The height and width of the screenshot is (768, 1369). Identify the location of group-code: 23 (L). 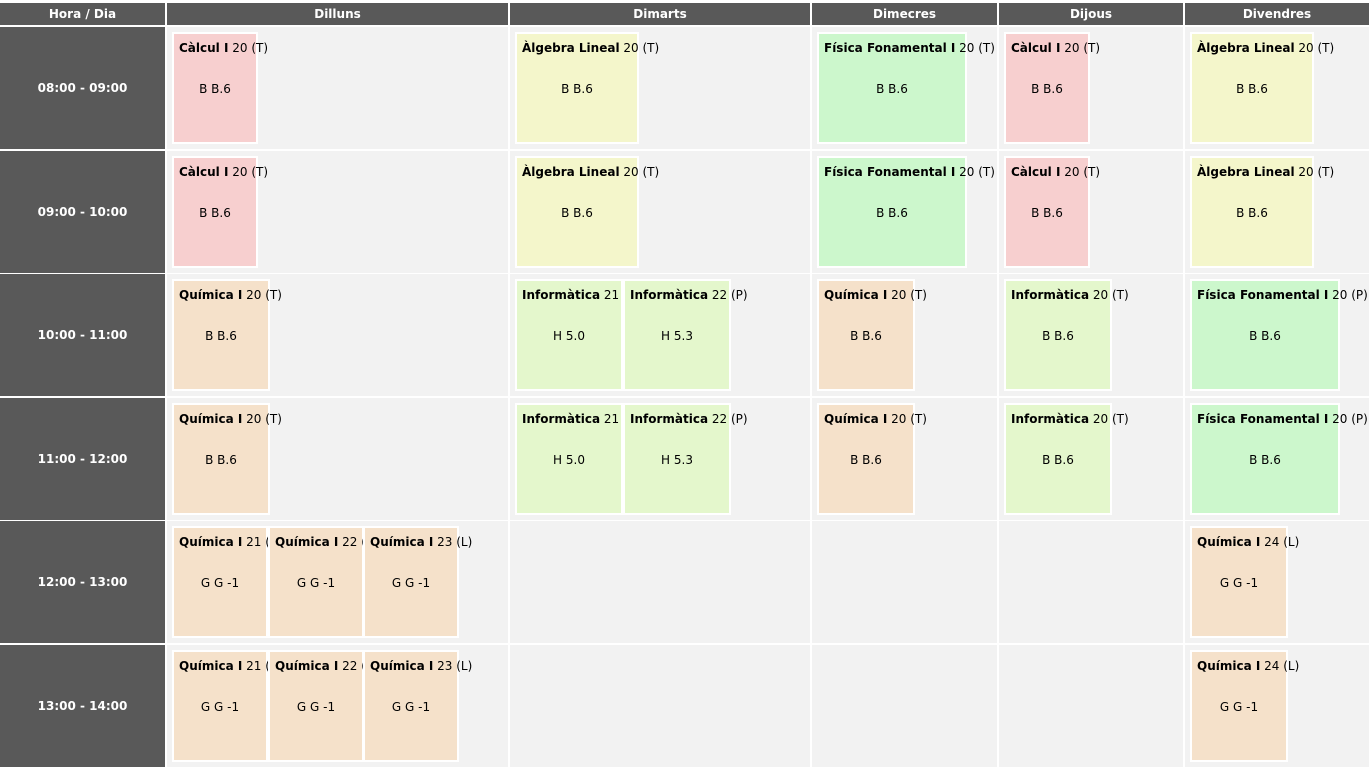
(455, 542).